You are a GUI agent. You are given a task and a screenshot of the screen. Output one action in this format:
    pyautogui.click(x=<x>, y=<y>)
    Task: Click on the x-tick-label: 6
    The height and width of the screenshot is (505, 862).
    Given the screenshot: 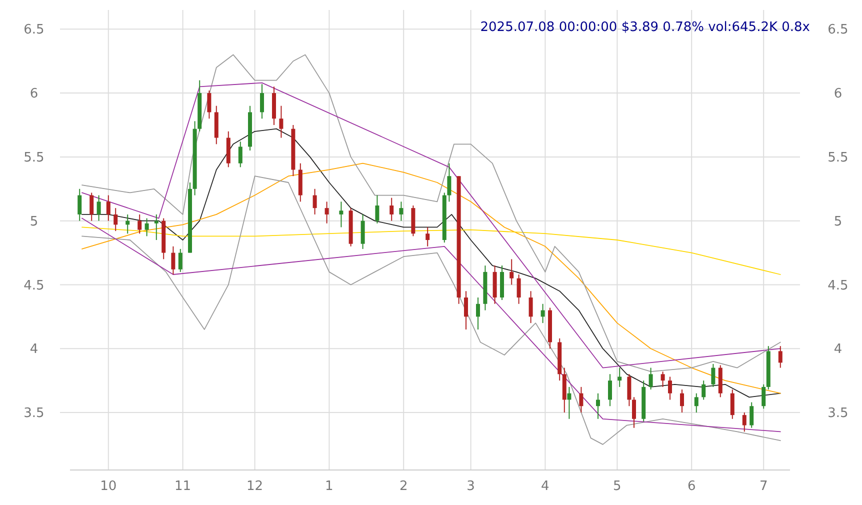 What is the action you would take?
    pyautogui.click(x=691, y=486)
    